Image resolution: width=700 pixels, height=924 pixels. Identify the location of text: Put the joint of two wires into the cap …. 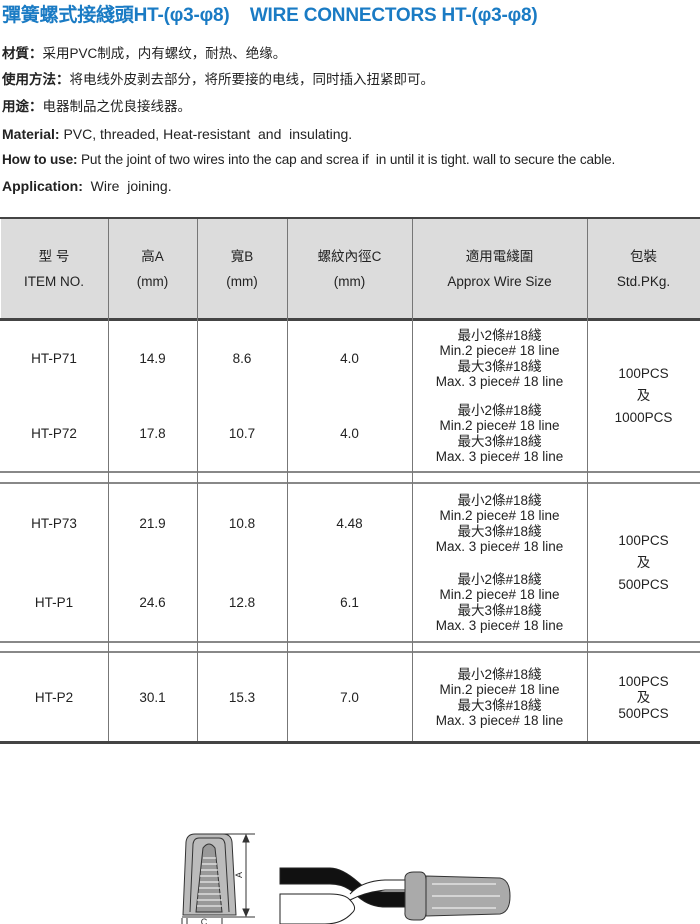
(346, 159).